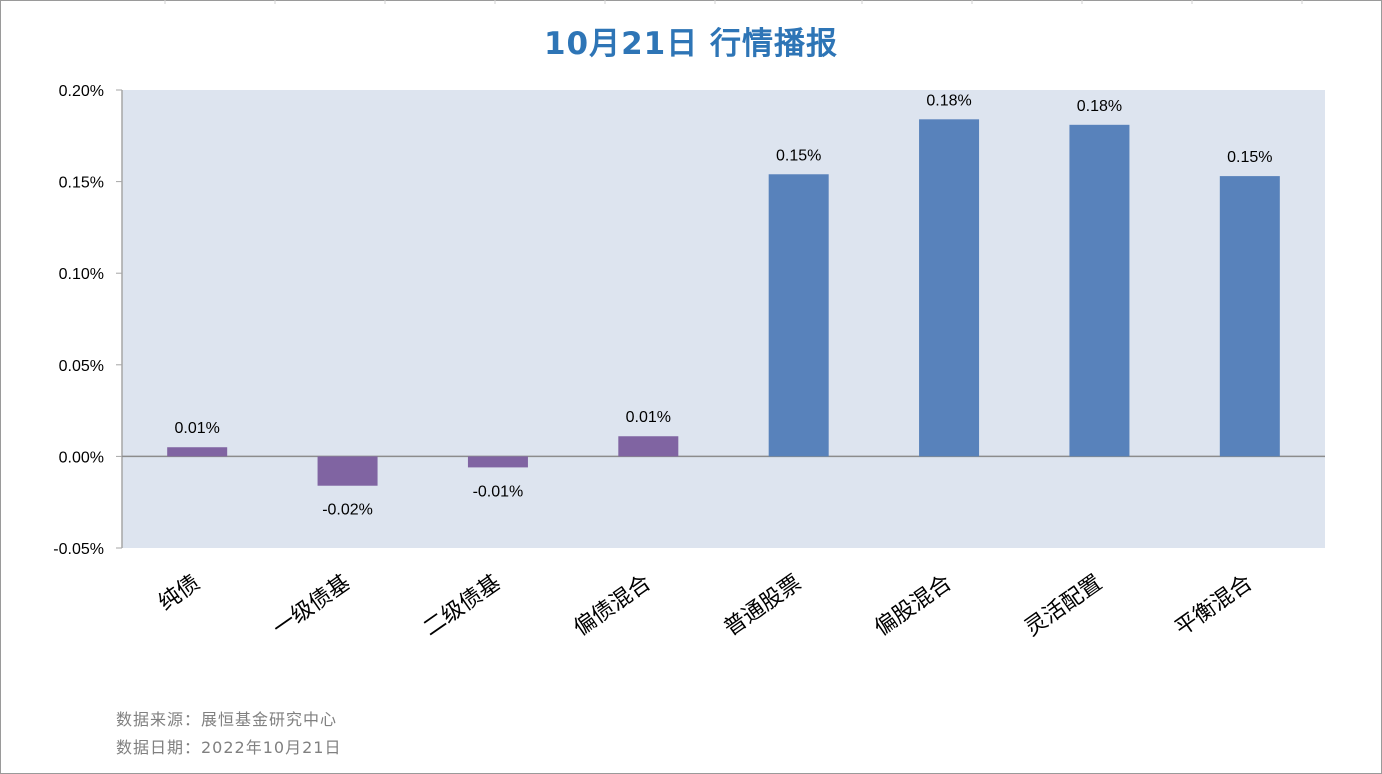  I want to click on y-tick-label: 0.10%, so click(81, 274).